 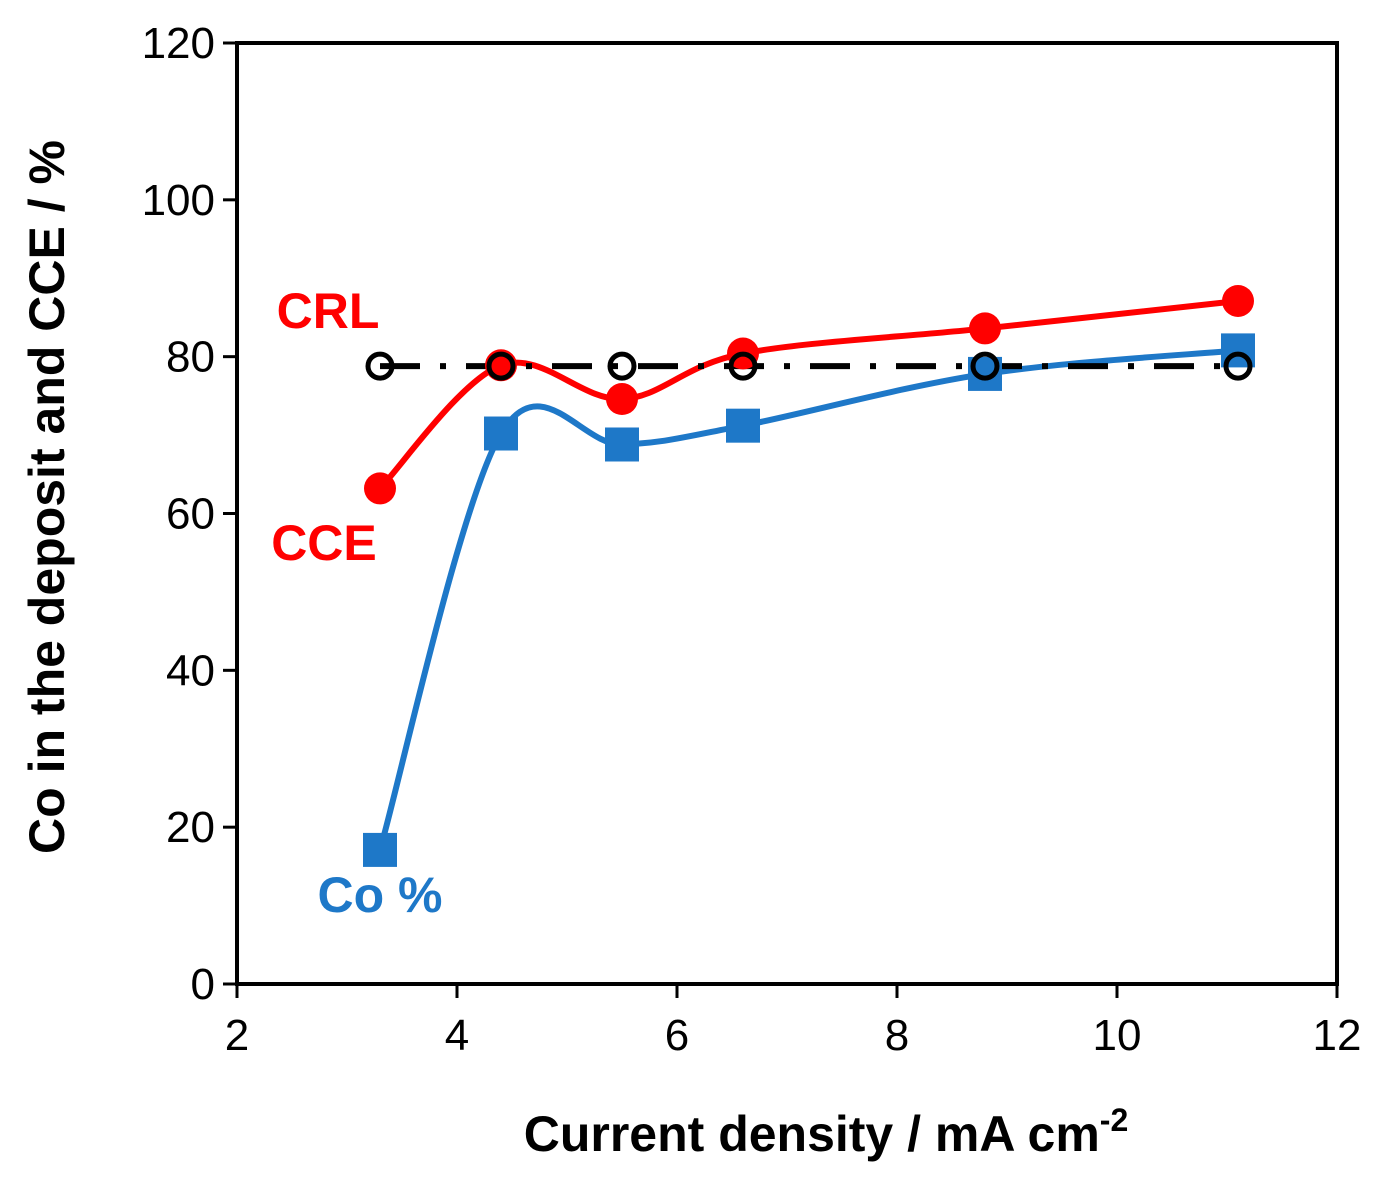 What do you see at coordinates (356, 603) in the screenshot?
I see `series-labels: CRL CCE Co %` at bounding box center [356, 603].